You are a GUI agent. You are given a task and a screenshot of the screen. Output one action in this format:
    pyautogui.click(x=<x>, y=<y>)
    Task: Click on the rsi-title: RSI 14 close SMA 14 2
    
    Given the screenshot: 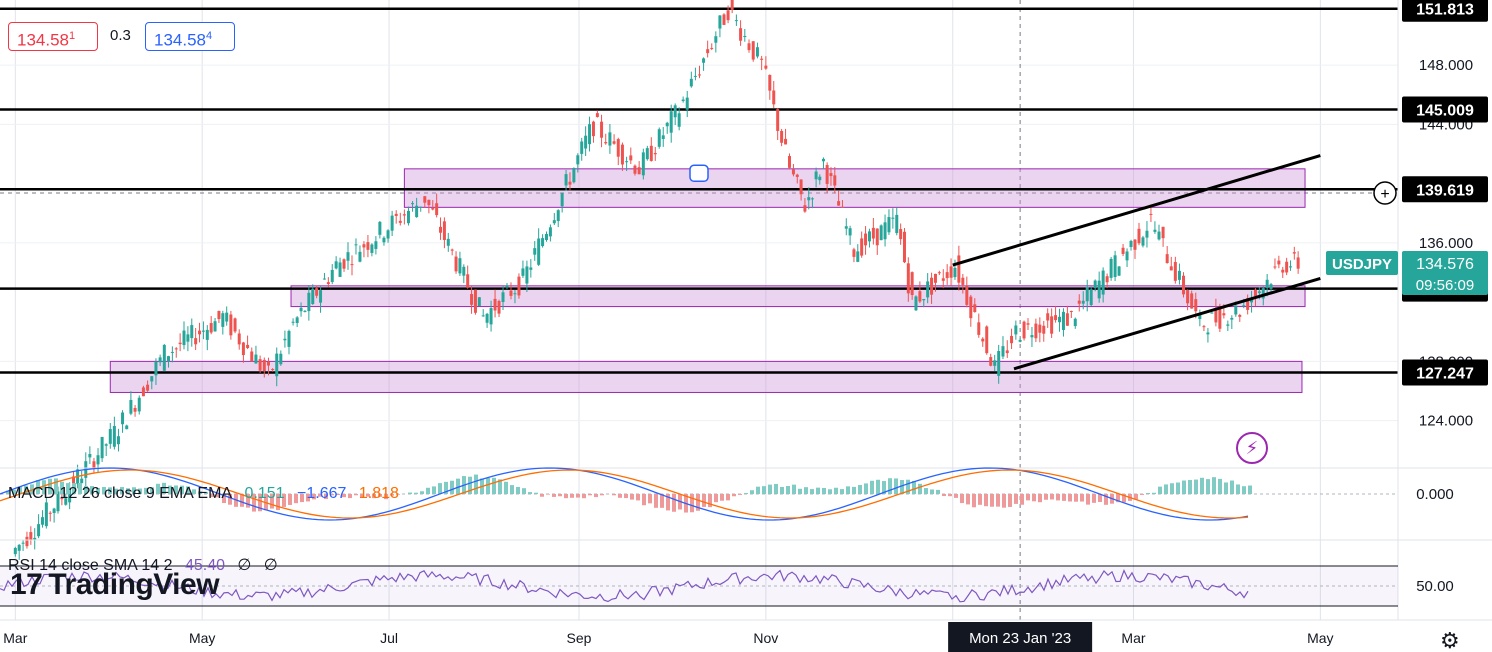 What is the action you would take?
    pyautogui.click(x=90, y=565)
    